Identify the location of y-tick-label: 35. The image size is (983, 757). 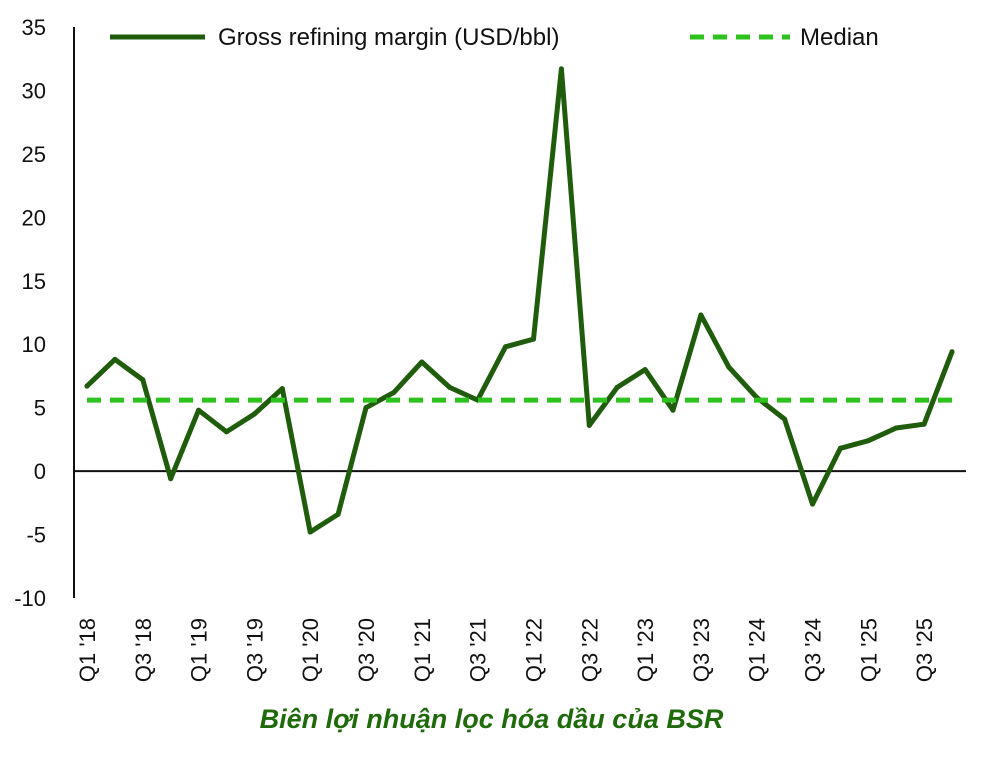
(34, 27).